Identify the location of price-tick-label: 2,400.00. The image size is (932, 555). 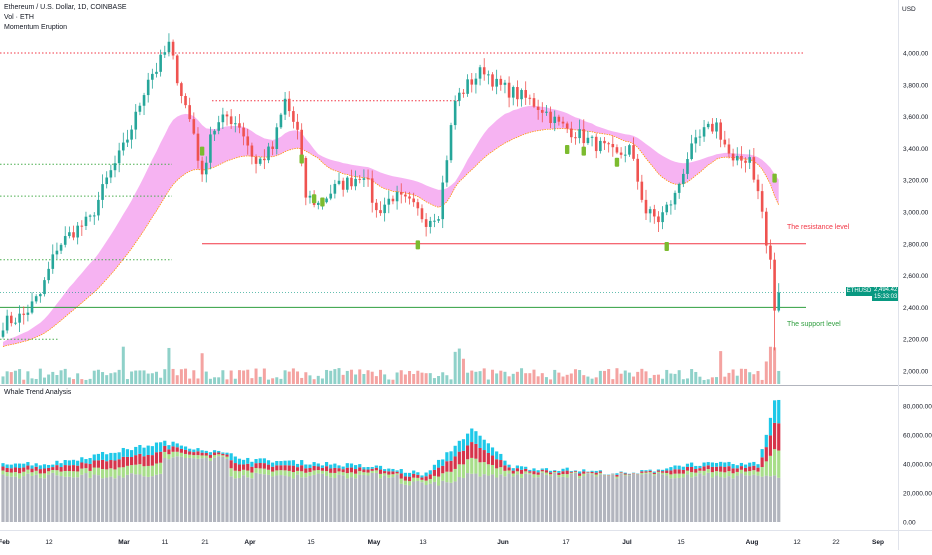
(916, 308).